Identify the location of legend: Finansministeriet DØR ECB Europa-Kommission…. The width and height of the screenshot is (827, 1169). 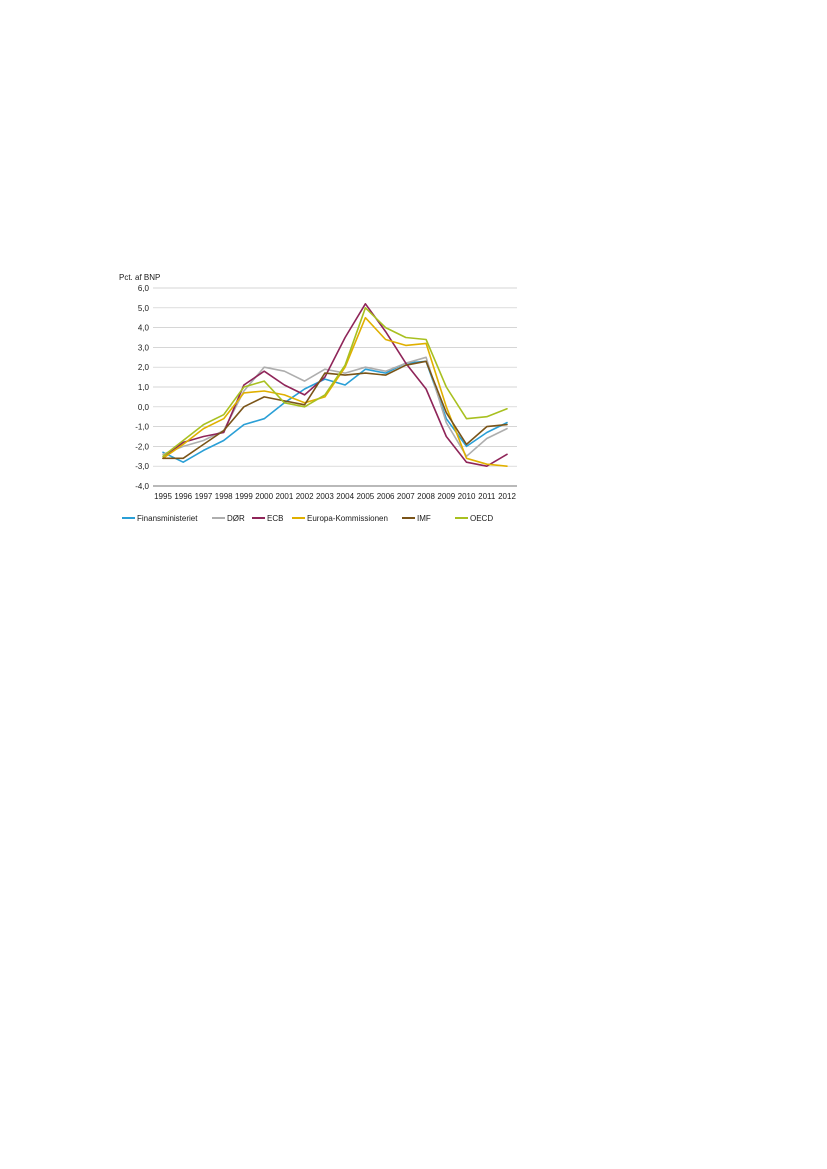
(307, 518).